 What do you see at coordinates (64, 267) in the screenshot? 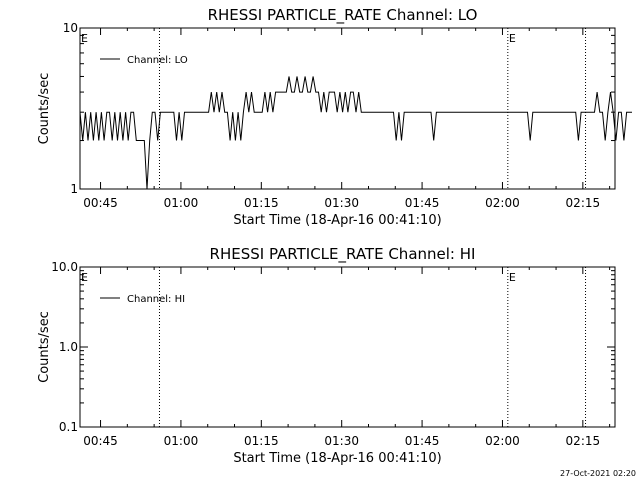
I see `p2-y-tick-label: 10.0` at bounding box center [64, 267].